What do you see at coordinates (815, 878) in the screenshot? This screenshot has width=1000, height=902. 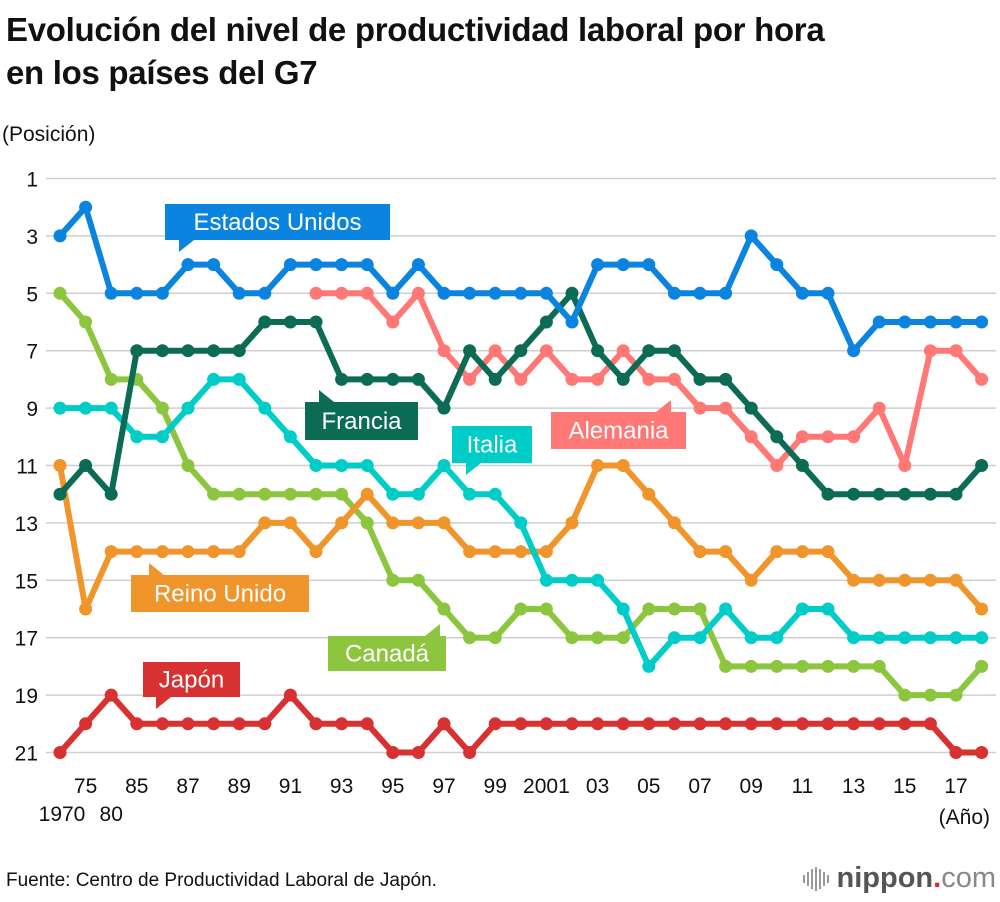 I see `sound-bars-icon` at bounding box center [815, 878].